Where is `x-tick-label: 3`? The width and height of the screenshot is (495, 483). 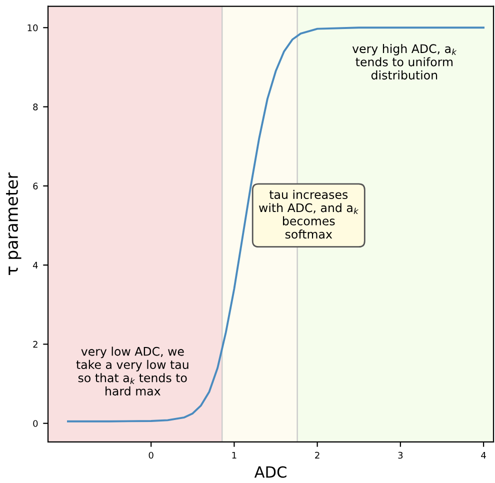
x-tick-label: 3 is located at coordinates (400, 455).